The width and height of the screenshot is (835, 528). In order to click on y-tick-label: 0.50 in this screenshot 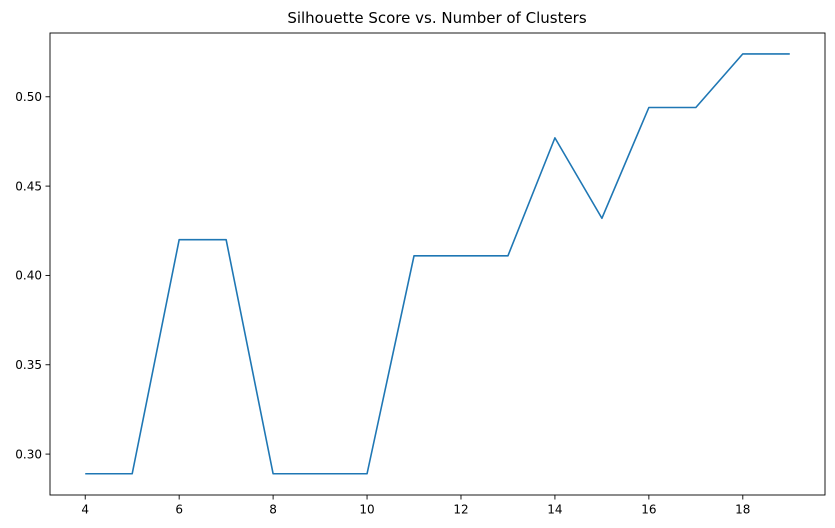, I will do `click(28, 97)`.